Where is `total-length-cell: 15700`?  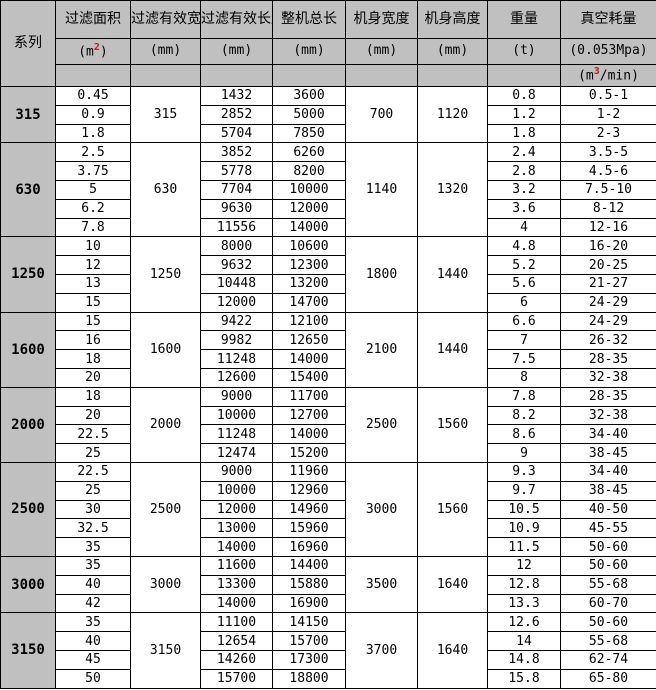
total-length-cell: 15700 is located at coordinates (309, 641).